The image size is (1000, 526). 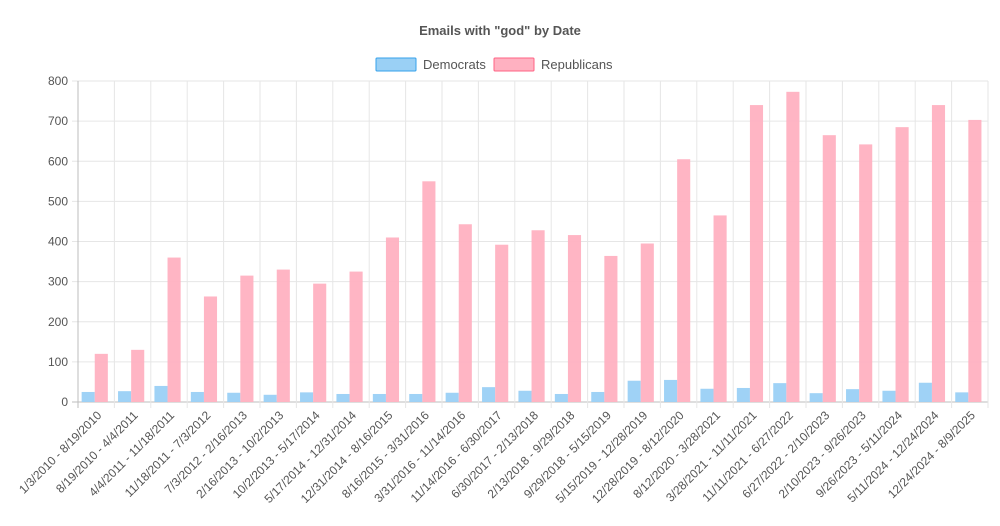 What do you see at coordinates (514, 64) in the screenshot?
I see `legend-swatch-republicans` at bounding box center [514, 64].